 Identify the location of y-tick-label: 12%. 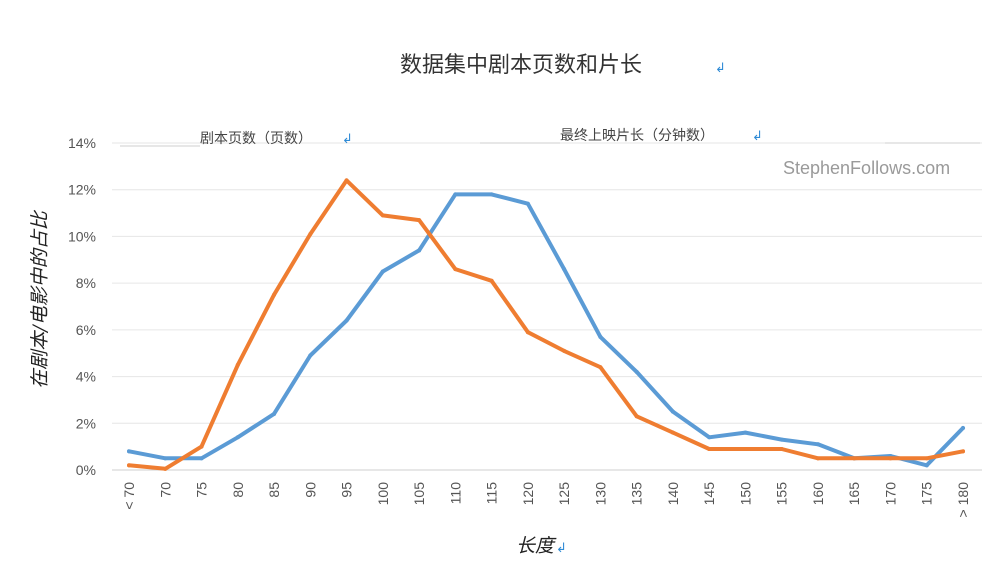
(82, 190).